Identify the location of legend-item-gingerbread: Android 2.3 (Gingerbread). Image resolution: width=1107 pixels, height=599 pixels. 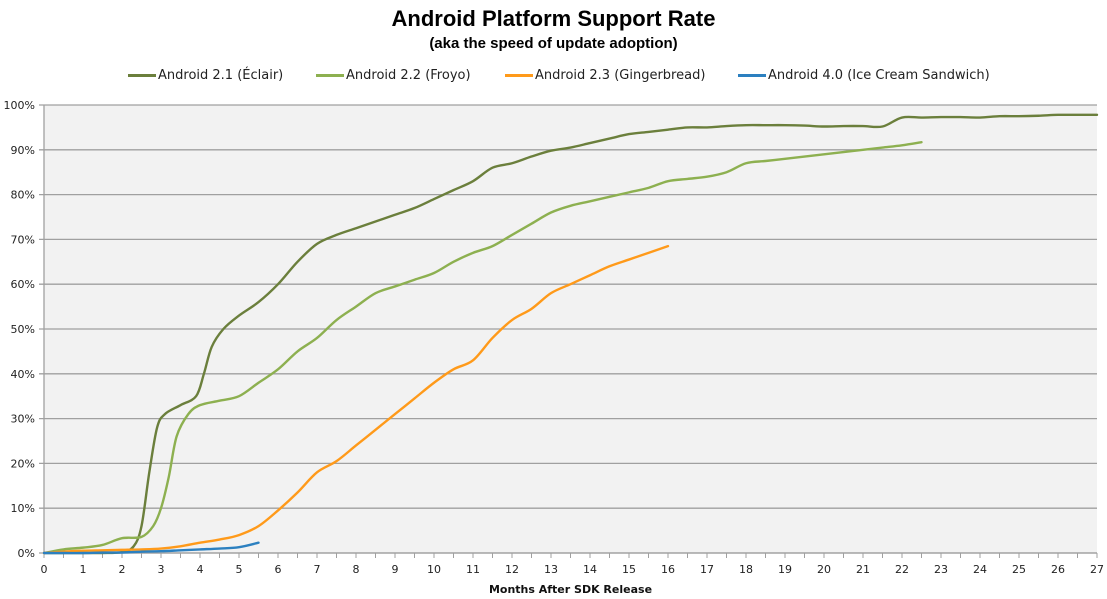
(605, 75).